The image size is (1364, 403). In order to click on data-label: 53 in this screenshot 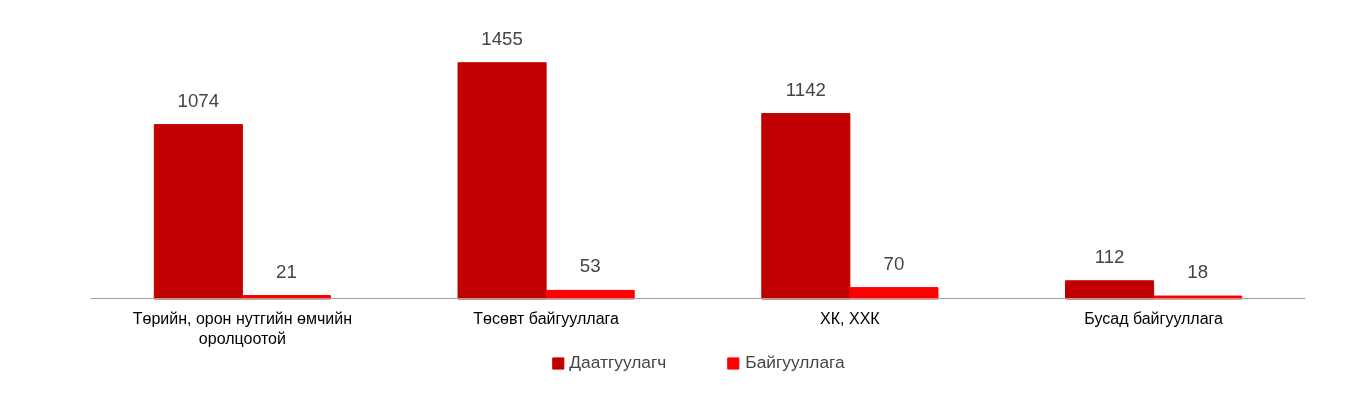, I will do `click(590, 266)`.